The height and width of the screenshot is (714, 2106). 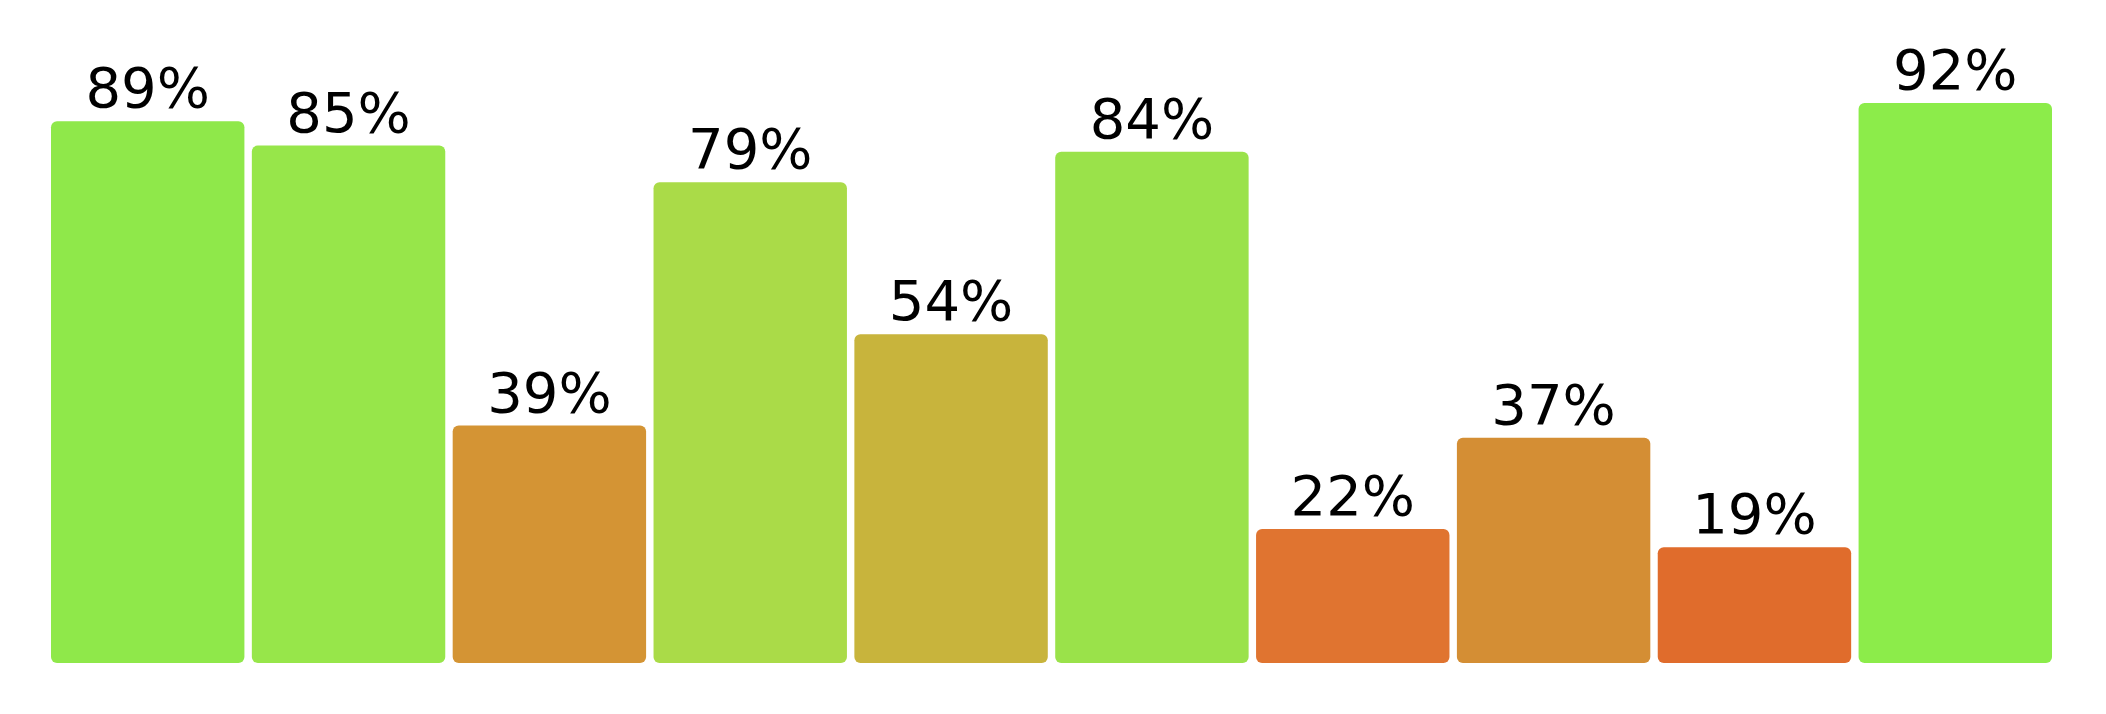 I want to click on data-label: 54%, so click(x=951, y=301).